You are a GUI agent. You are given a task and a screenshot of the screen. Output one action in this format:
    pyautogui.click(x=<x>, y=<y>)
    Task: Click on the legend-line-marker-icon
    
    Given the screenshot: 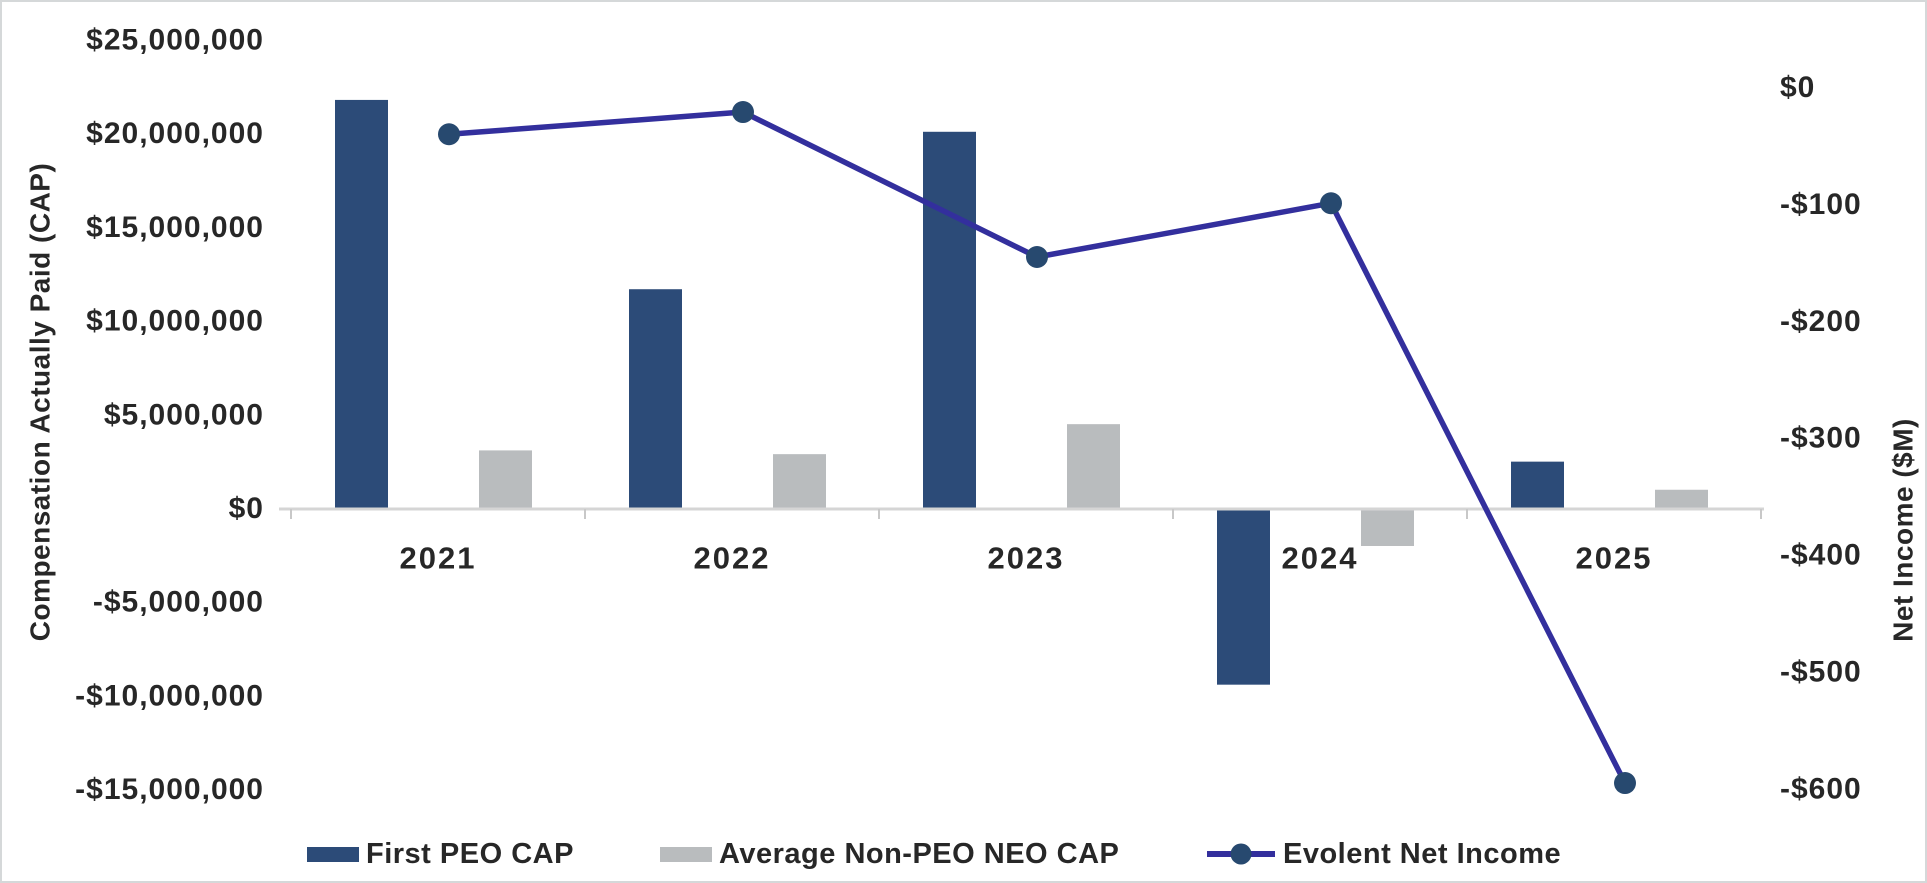 What is the action you would take?
    pyautogui.click(x=1241, y=854)
    